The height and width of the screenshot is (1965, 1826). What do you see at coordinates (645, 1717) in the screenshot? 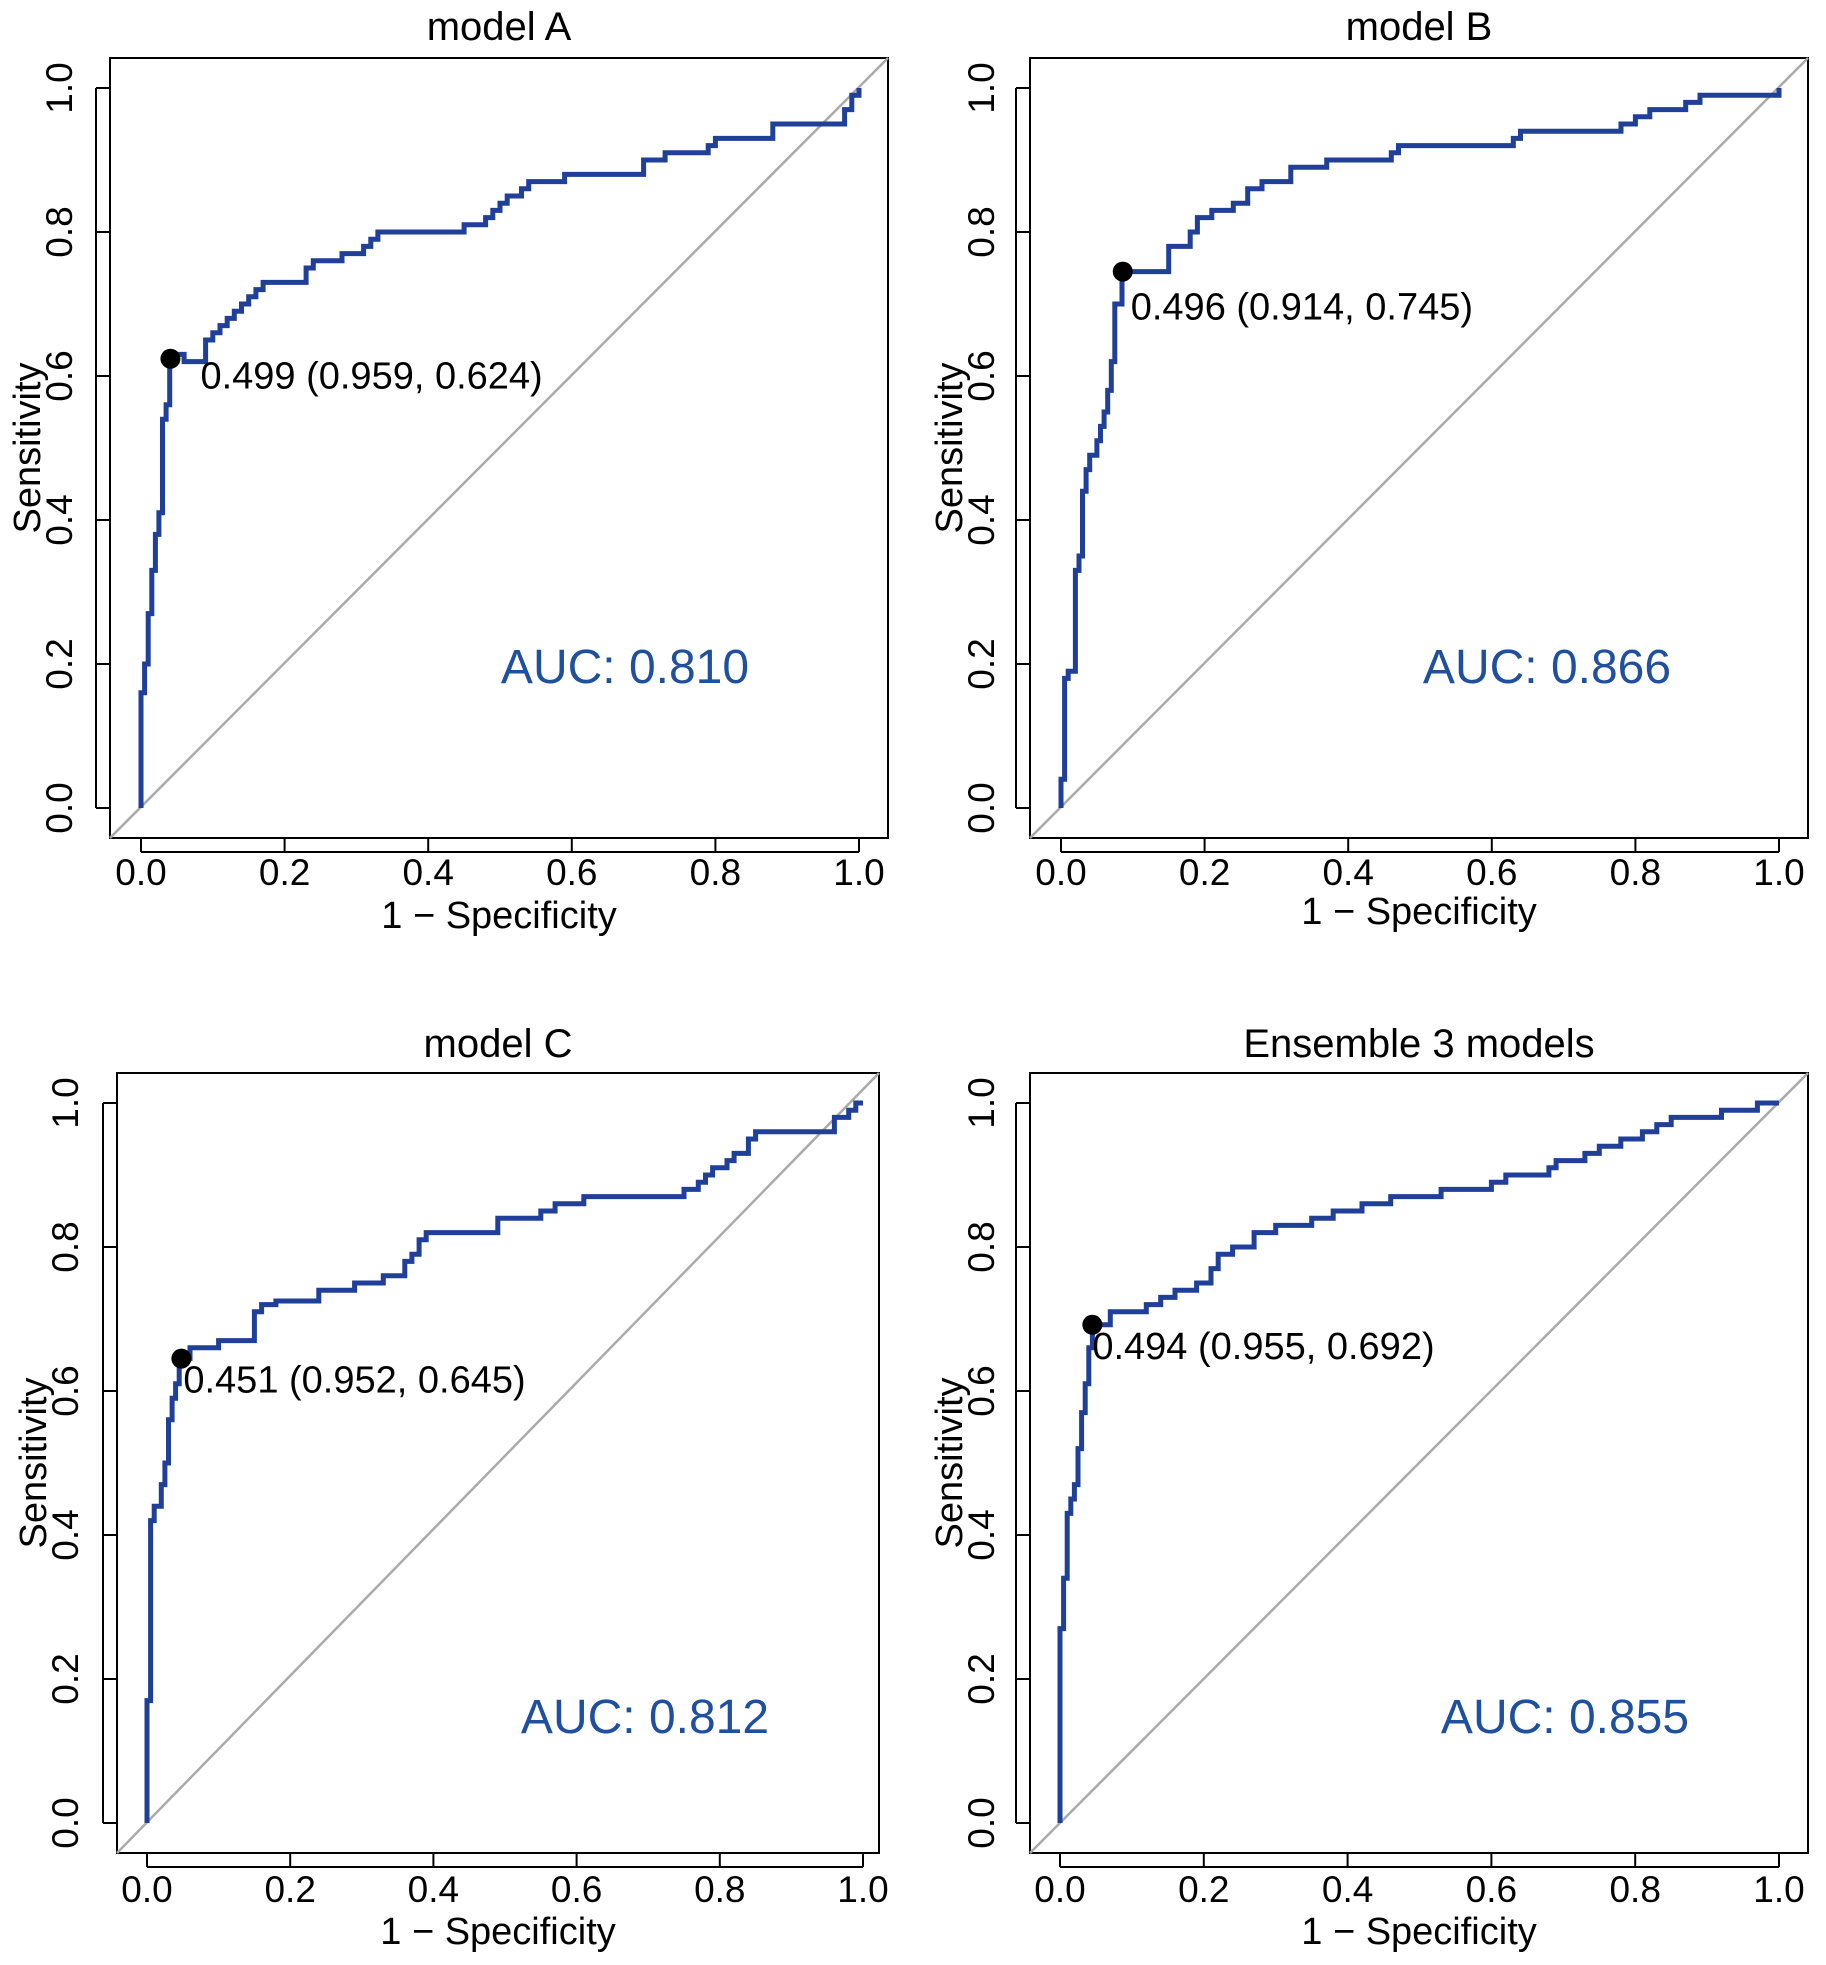
I see `auc-label: AUC: 0.812` at bounding box center [645, 1717].